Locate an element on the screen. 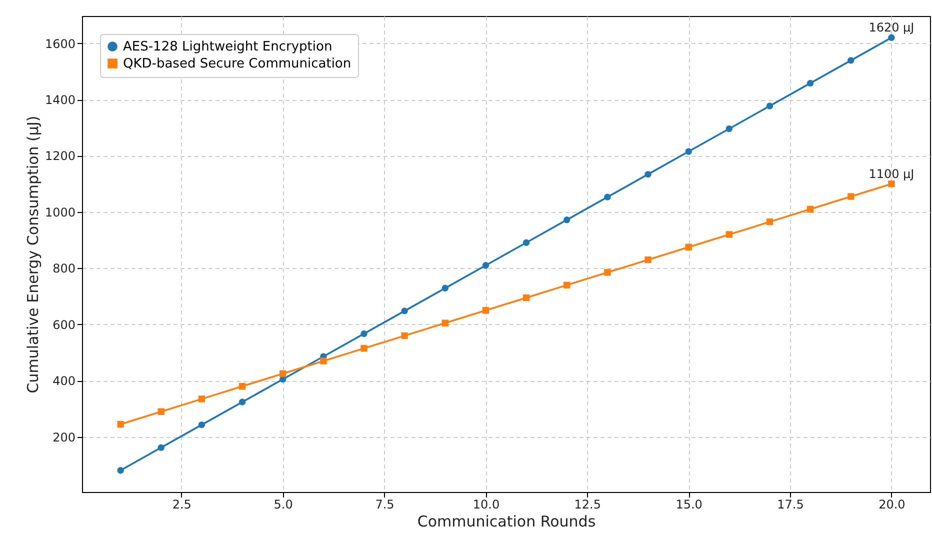  y-tick-label: 1600 is located at coordinates (60, 43).